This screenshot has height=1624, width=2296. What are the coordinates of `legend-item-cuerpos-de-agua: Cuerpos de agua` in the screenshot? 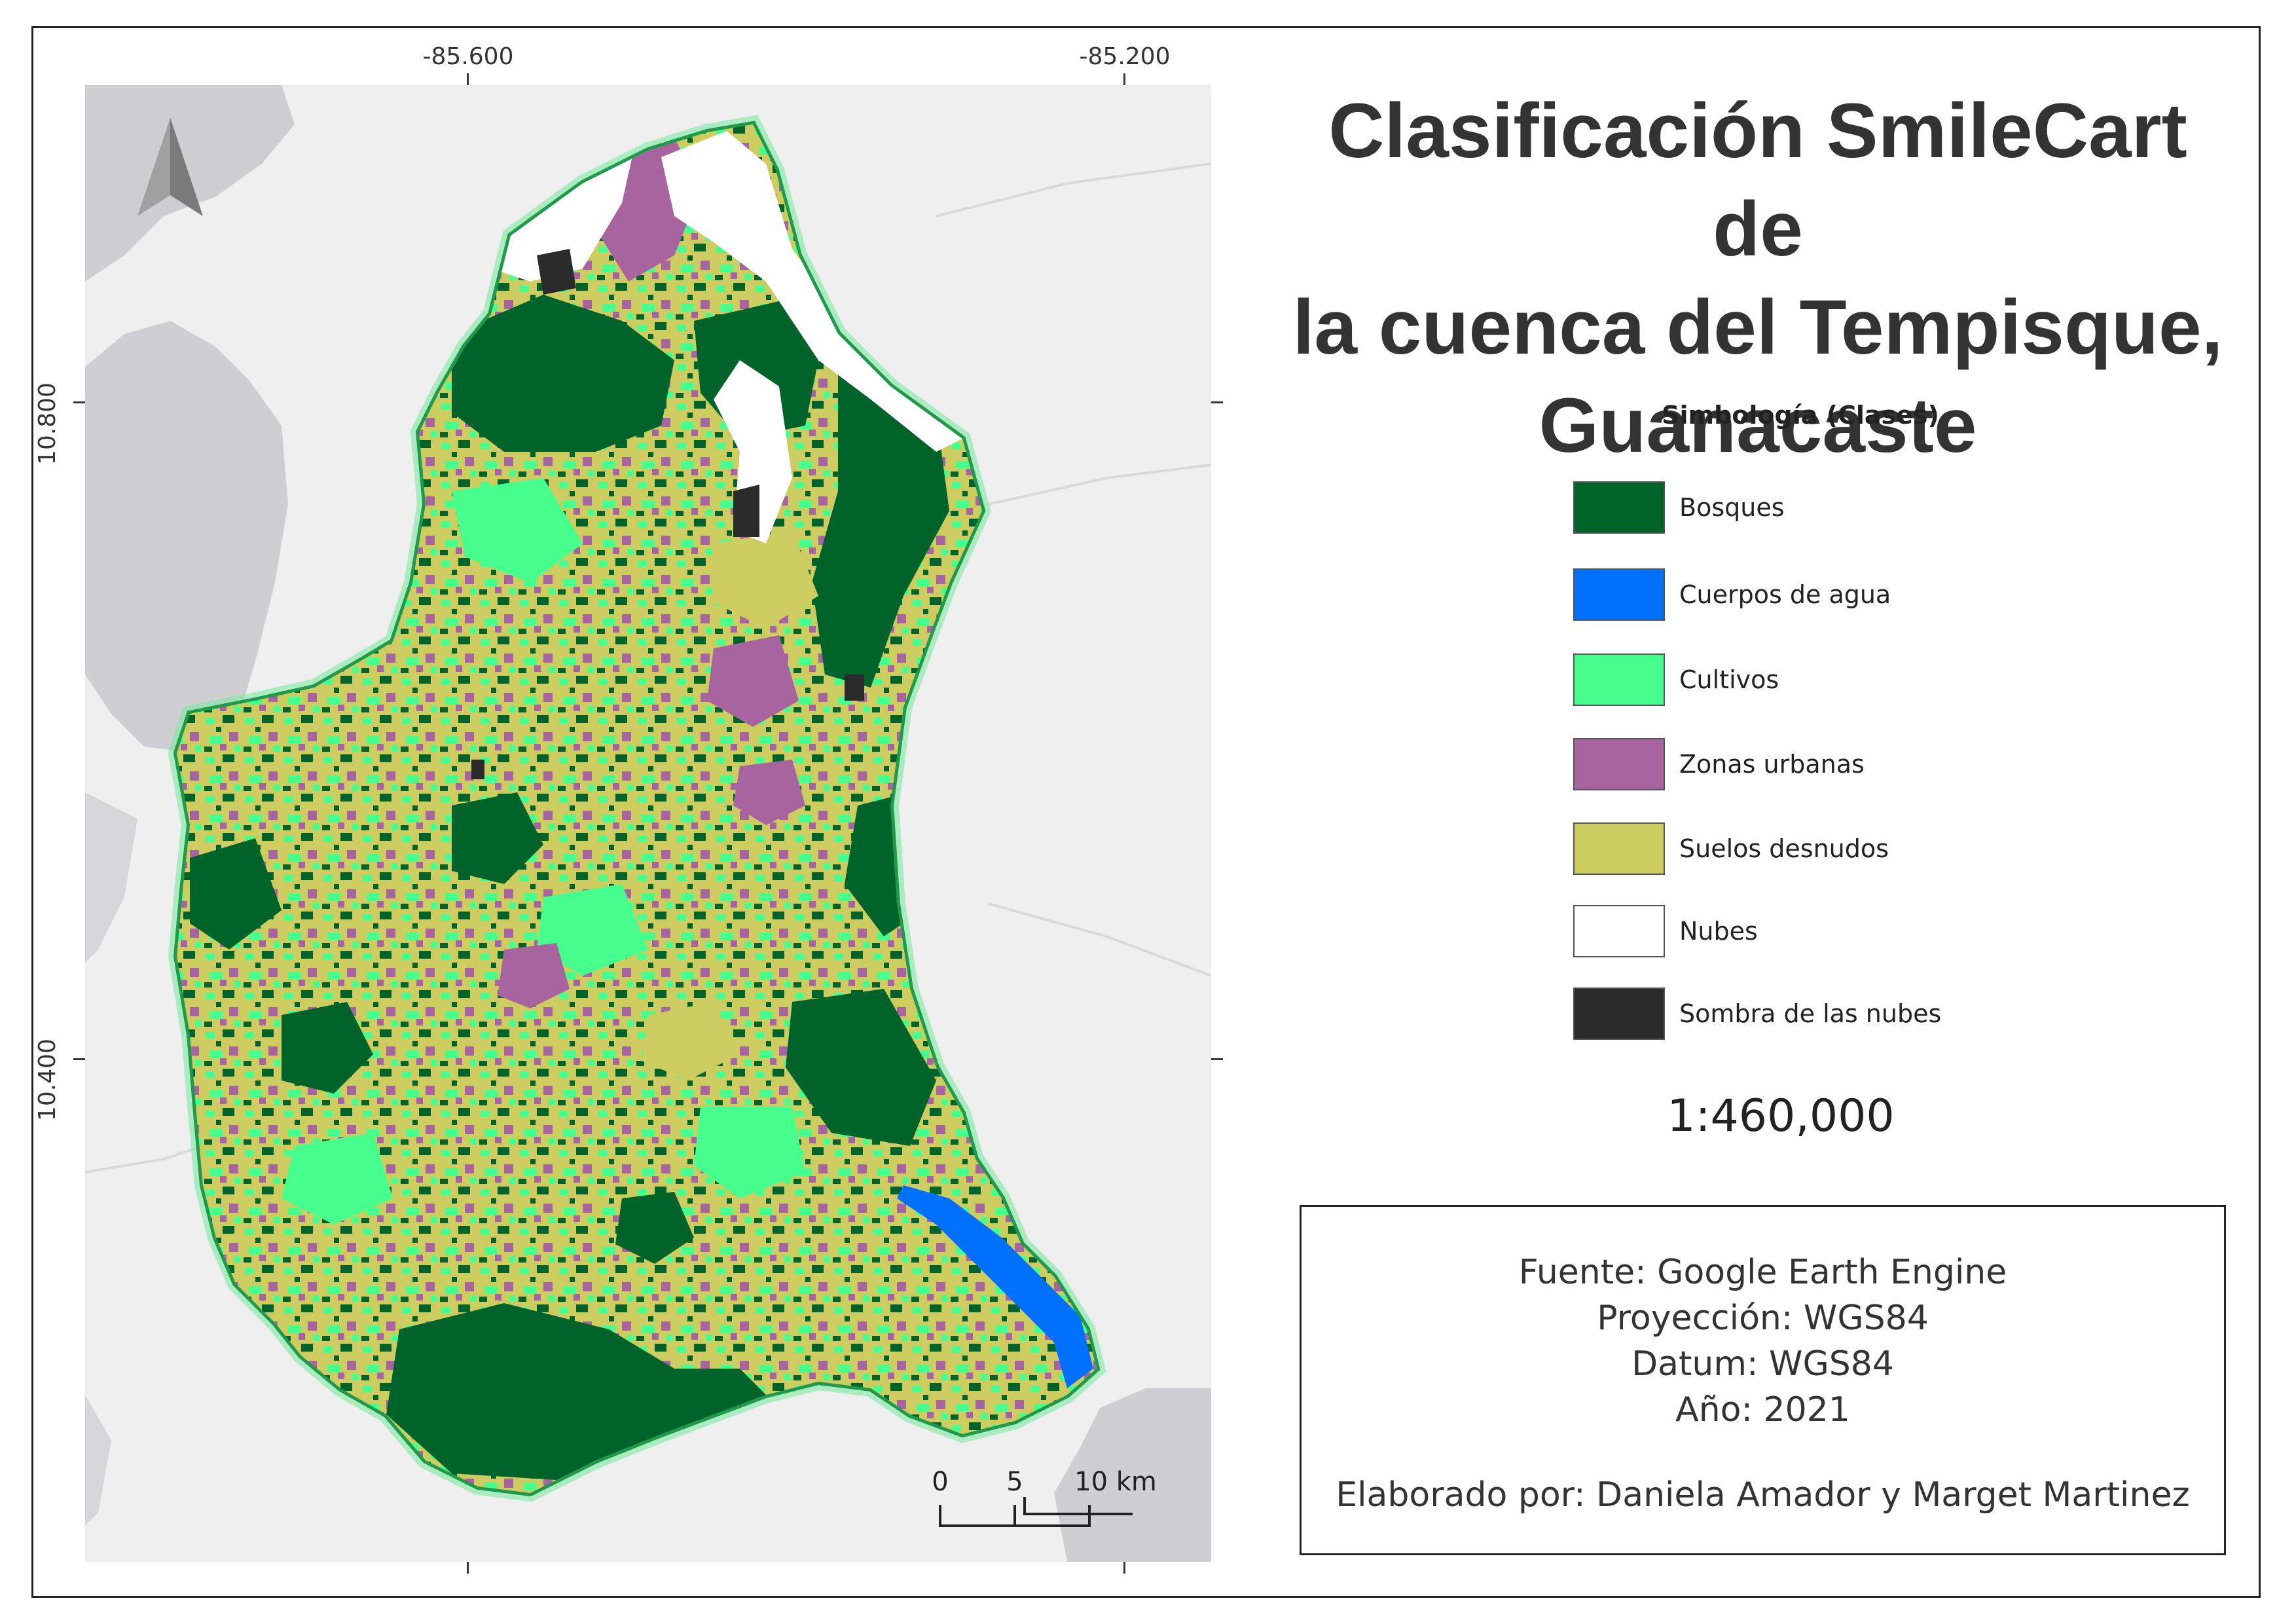 It's located at (1867, 595).